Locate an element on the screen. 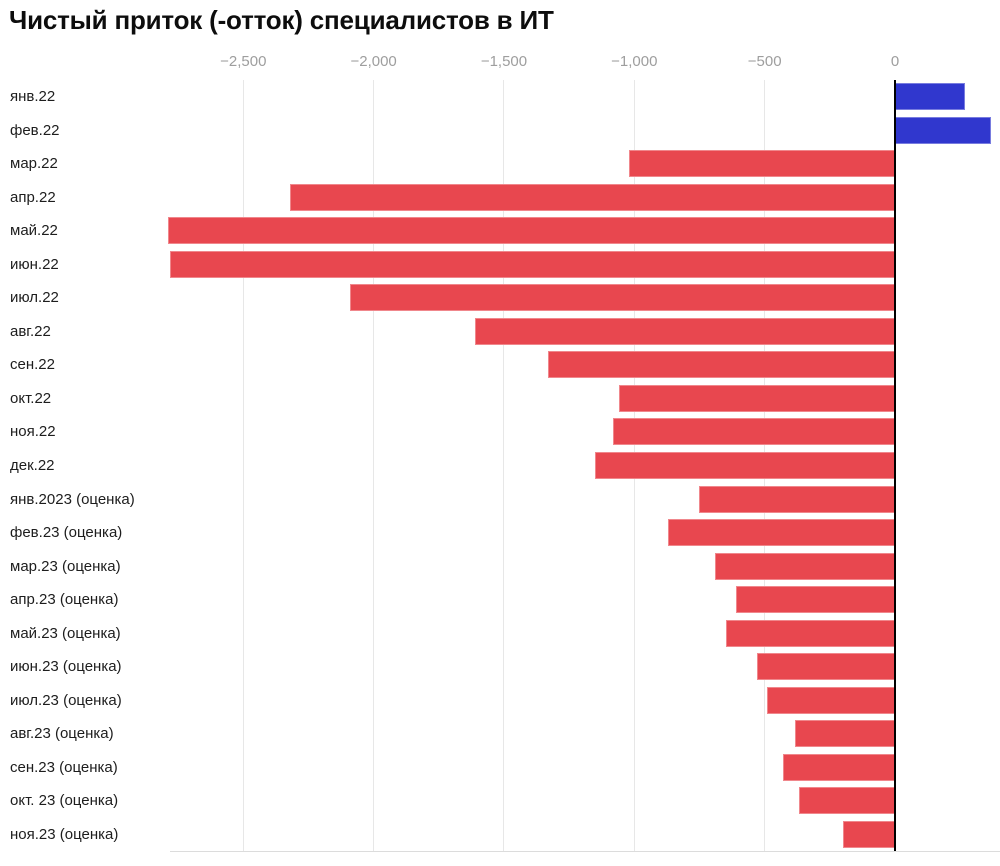  x-tick-label: −1,000 is located at coordinates (634, 61).